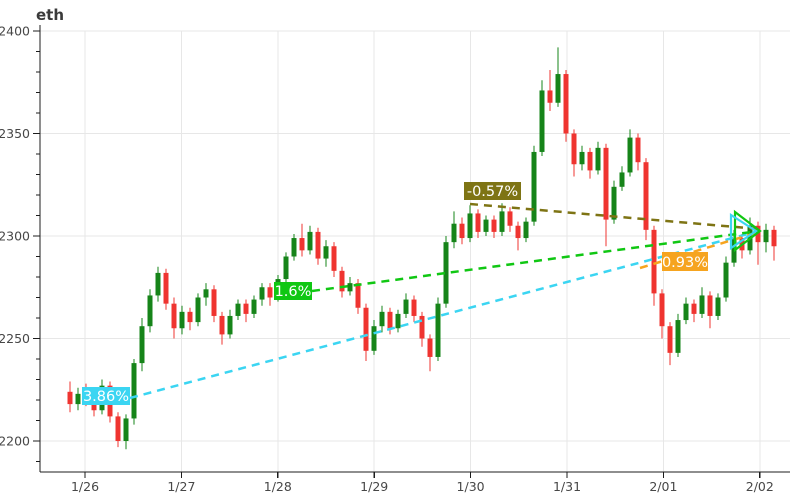  Describe the element at coordinates (106, 397) in the screenshot. I see `annotation-label-text: 3.86%` at that location.